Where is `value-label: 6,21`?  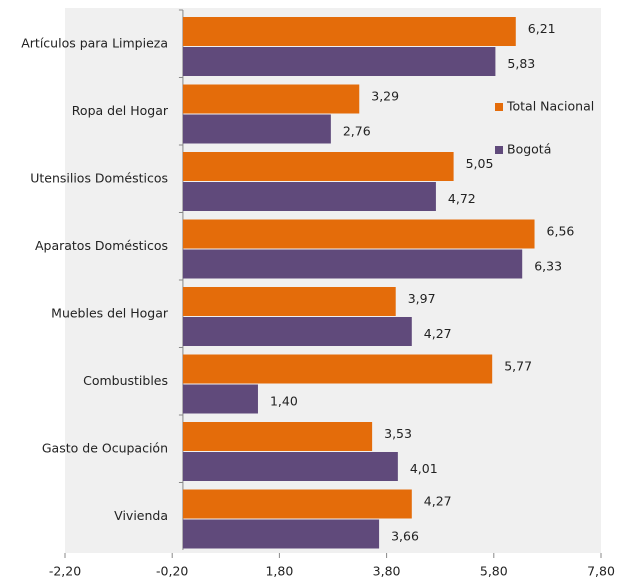 value-label: 6,21 is located at coordinates (542, 28).